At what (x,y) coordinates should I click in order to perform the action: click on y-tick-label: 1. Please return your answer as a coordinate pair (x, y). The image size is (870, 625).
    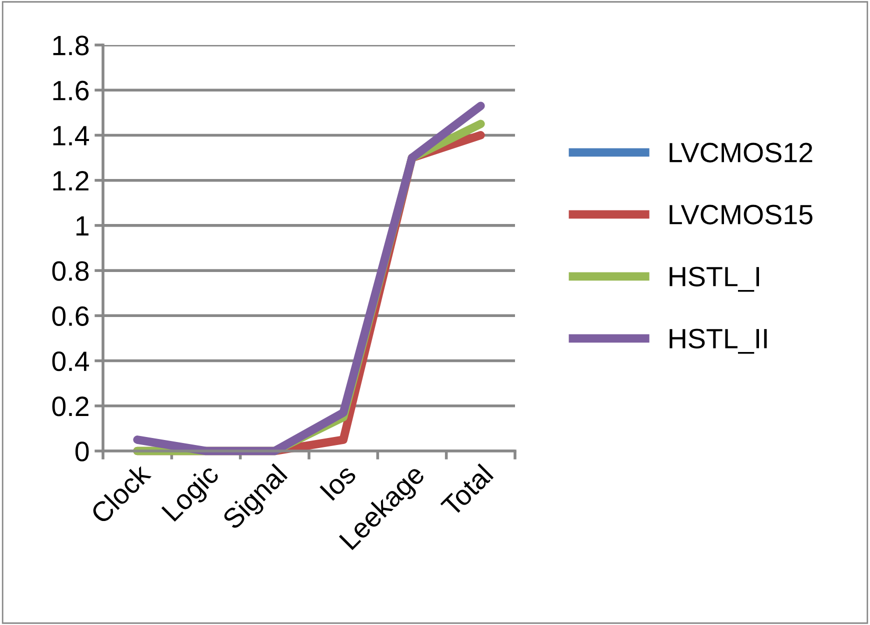
    Looking at the image, I should click on (82, 226).